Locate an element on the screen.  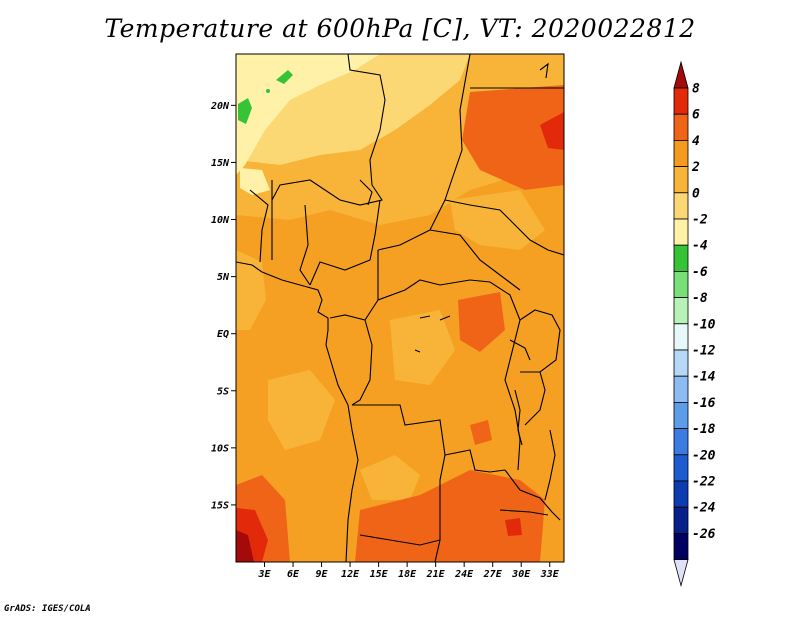
field-0-to-2-chad is located at coordinates (497, 220).